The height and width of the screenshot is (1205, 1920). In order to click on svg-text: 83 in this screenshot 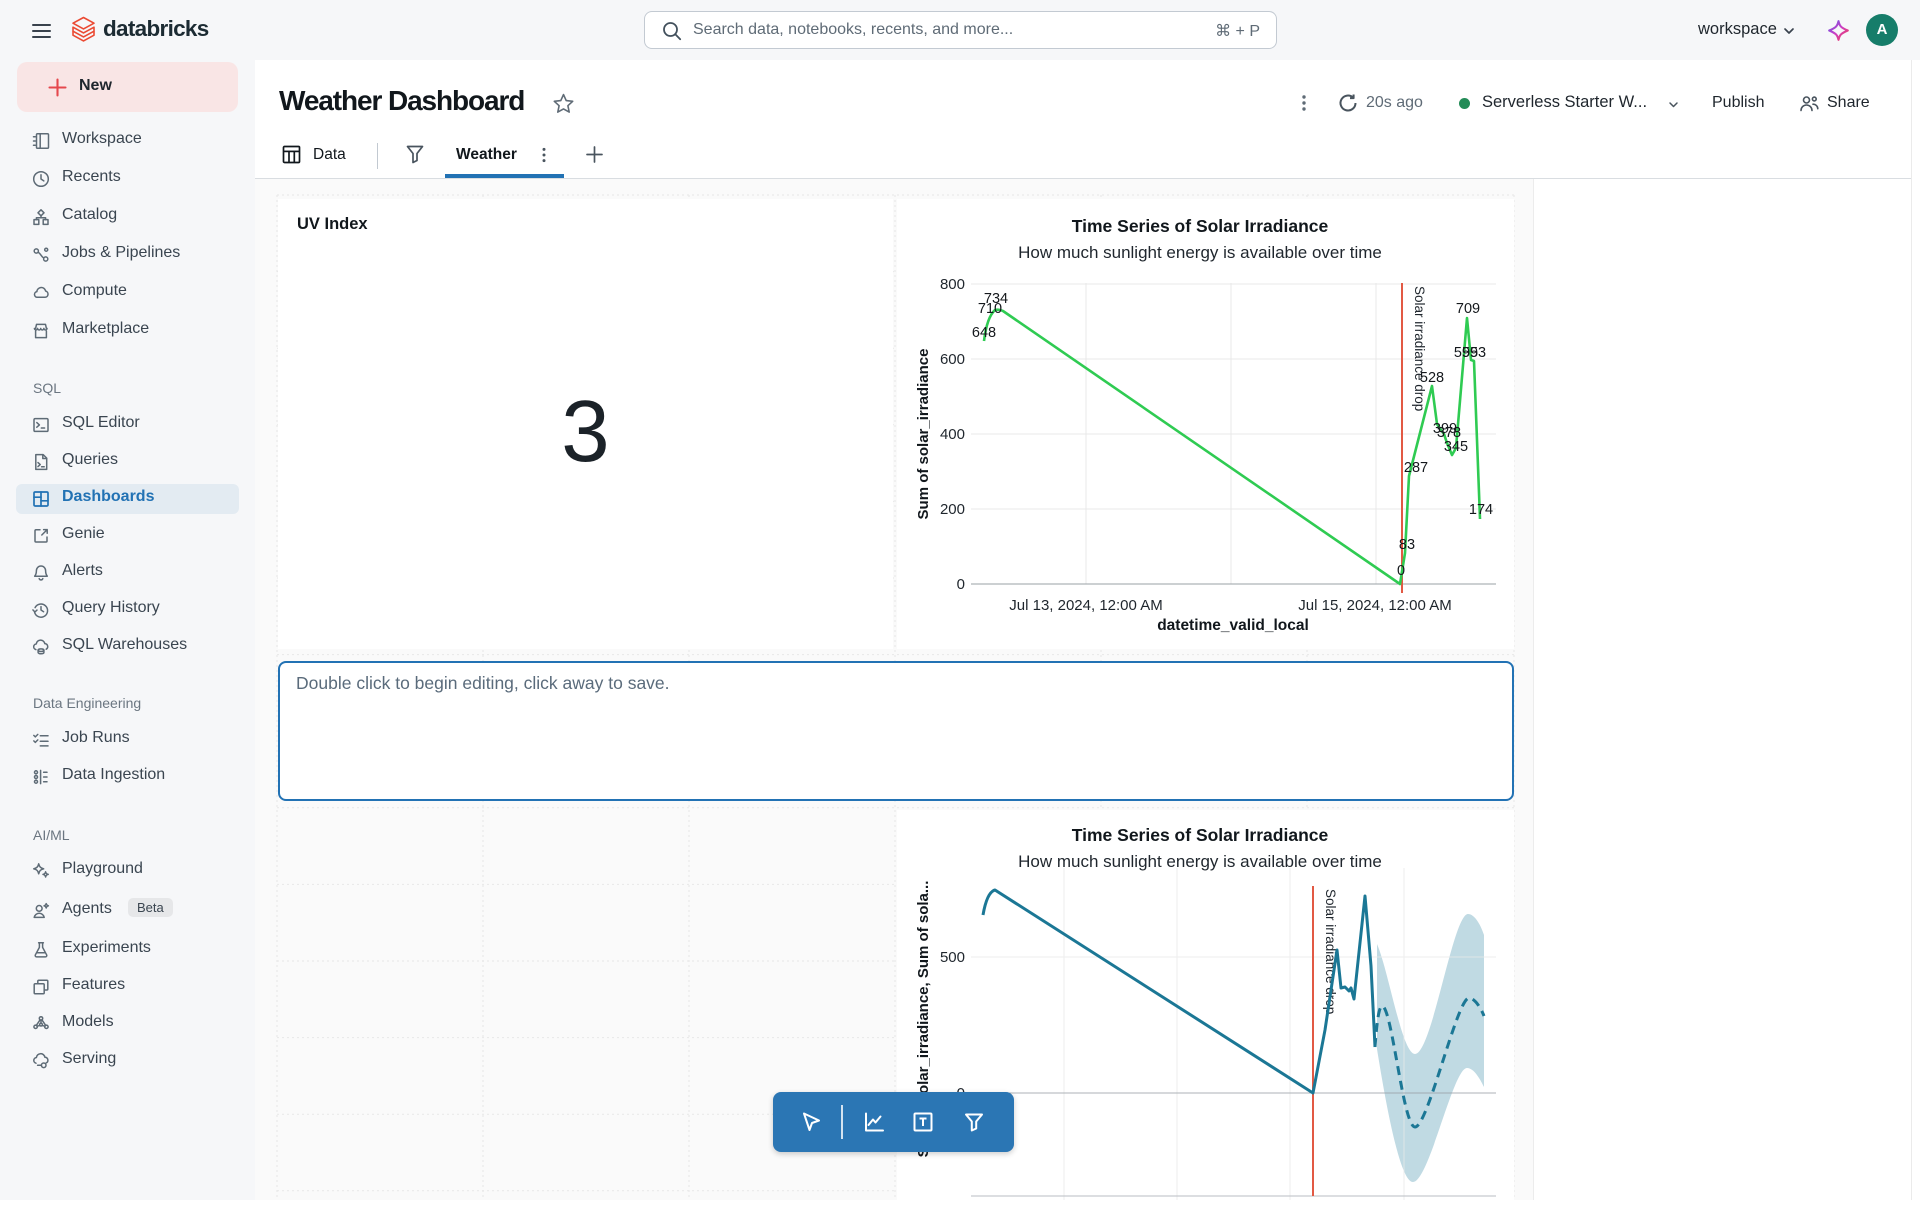, I will do `click(1407, 545)`.